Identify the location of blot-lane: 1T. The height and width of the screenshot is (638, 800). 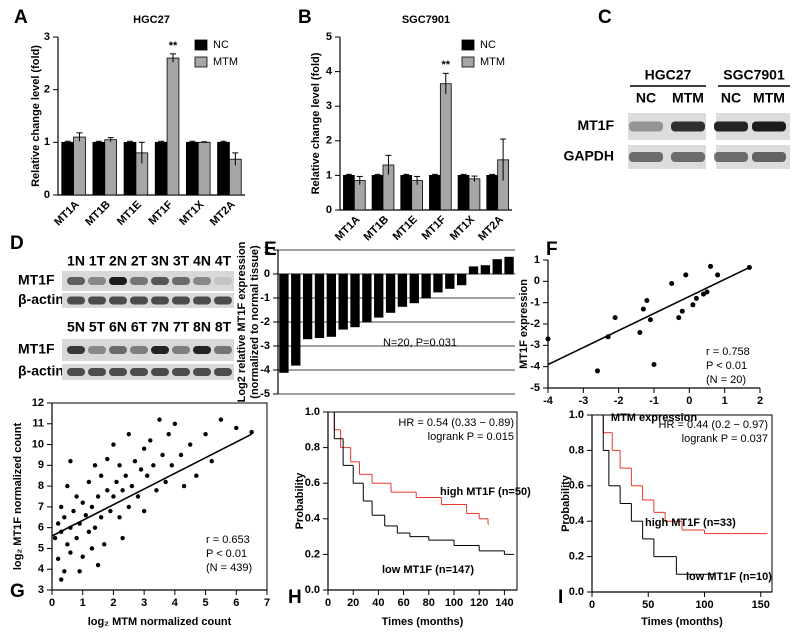
(97, 261).